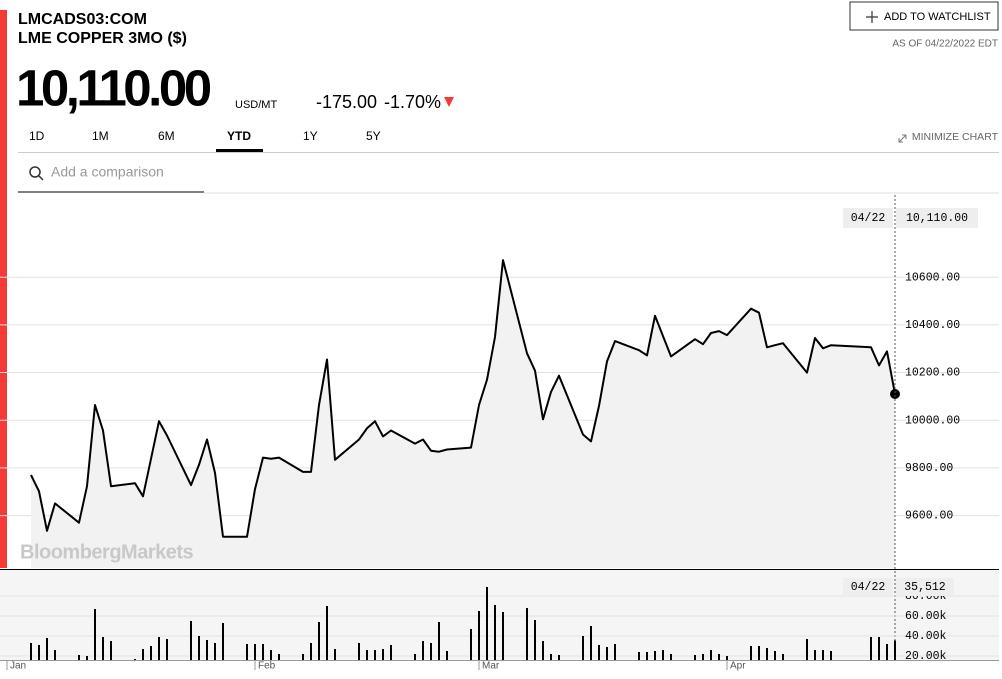  Describe the element at coordinates (166, 136) in the screenshot. I see `range-tab: 6M` at that location.